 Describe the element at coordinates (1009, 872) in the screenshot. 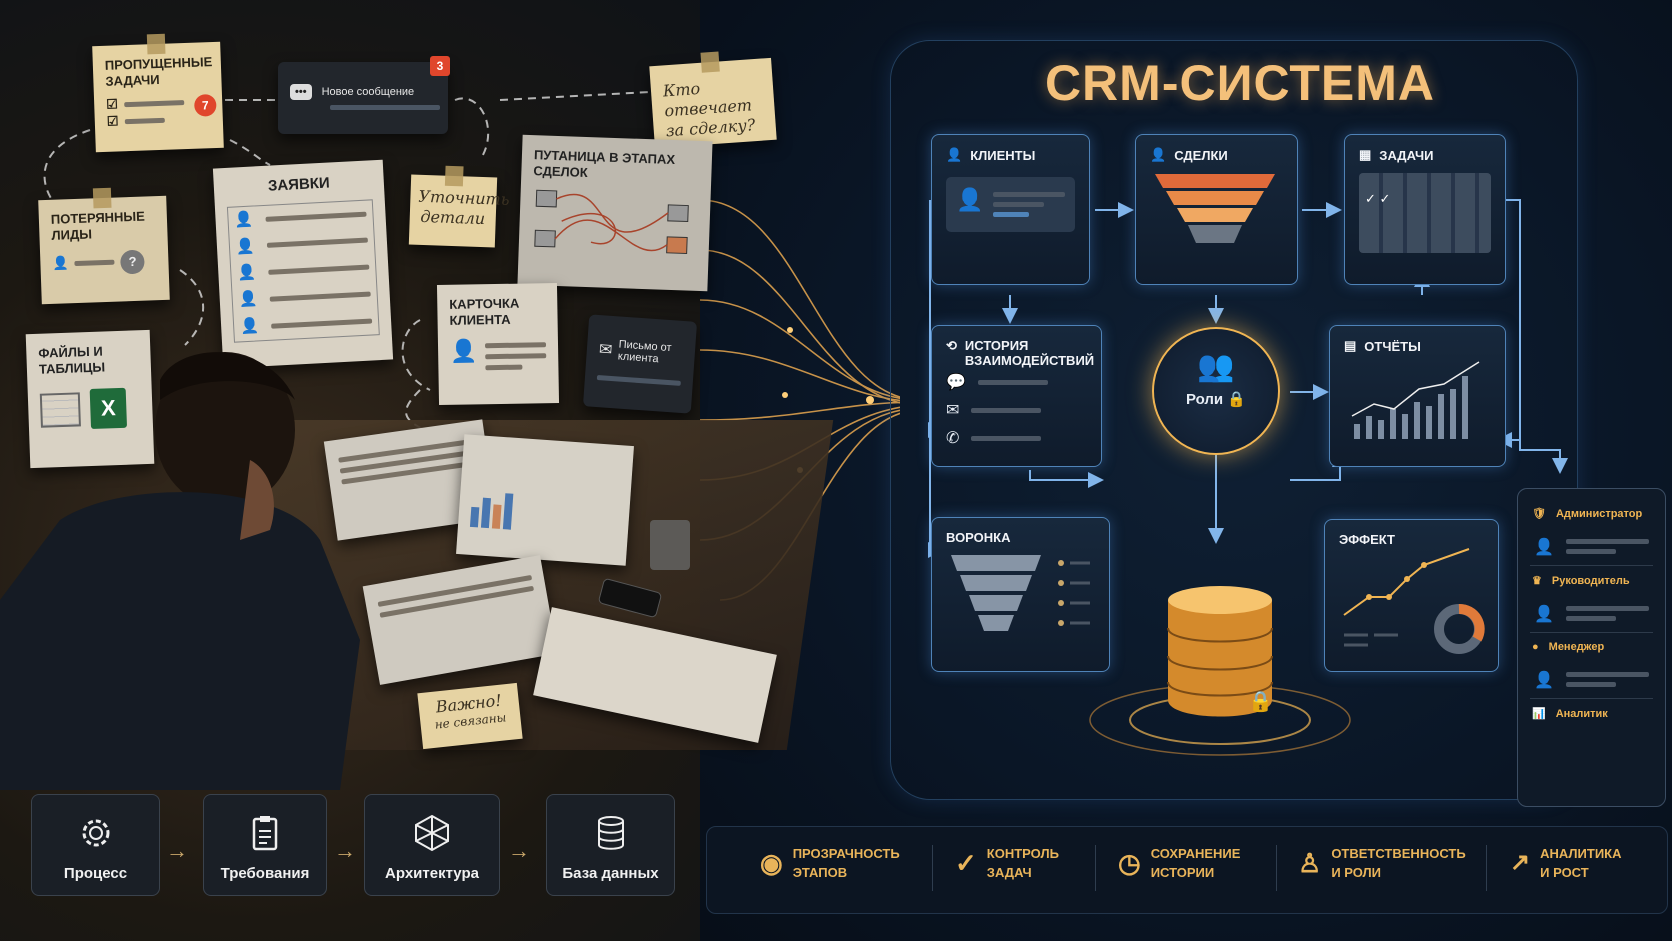

I see `feature-label: задач` at that location.